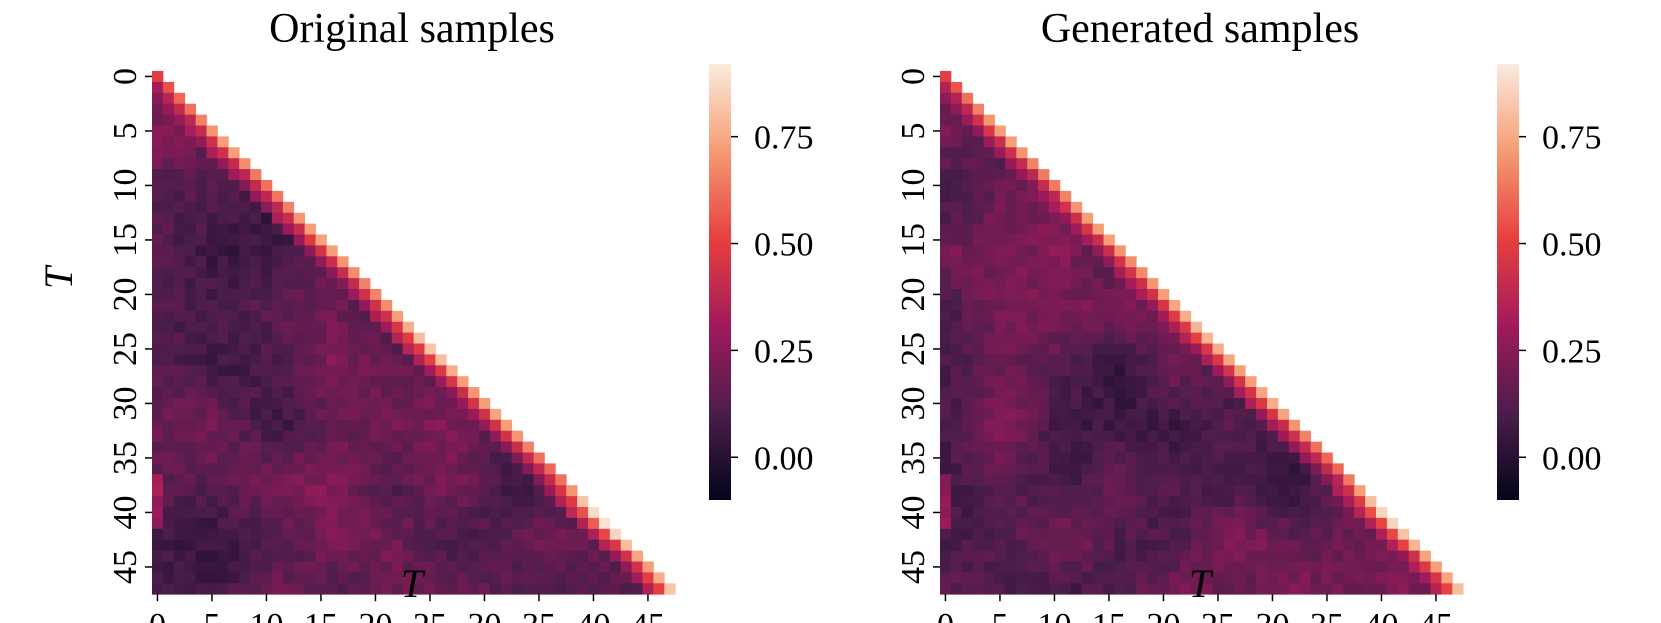 The image size is (1661, 623). Describe the element at coordinates (125, 458) in the screenshot. I see `y-tick-label: 35` at that location.